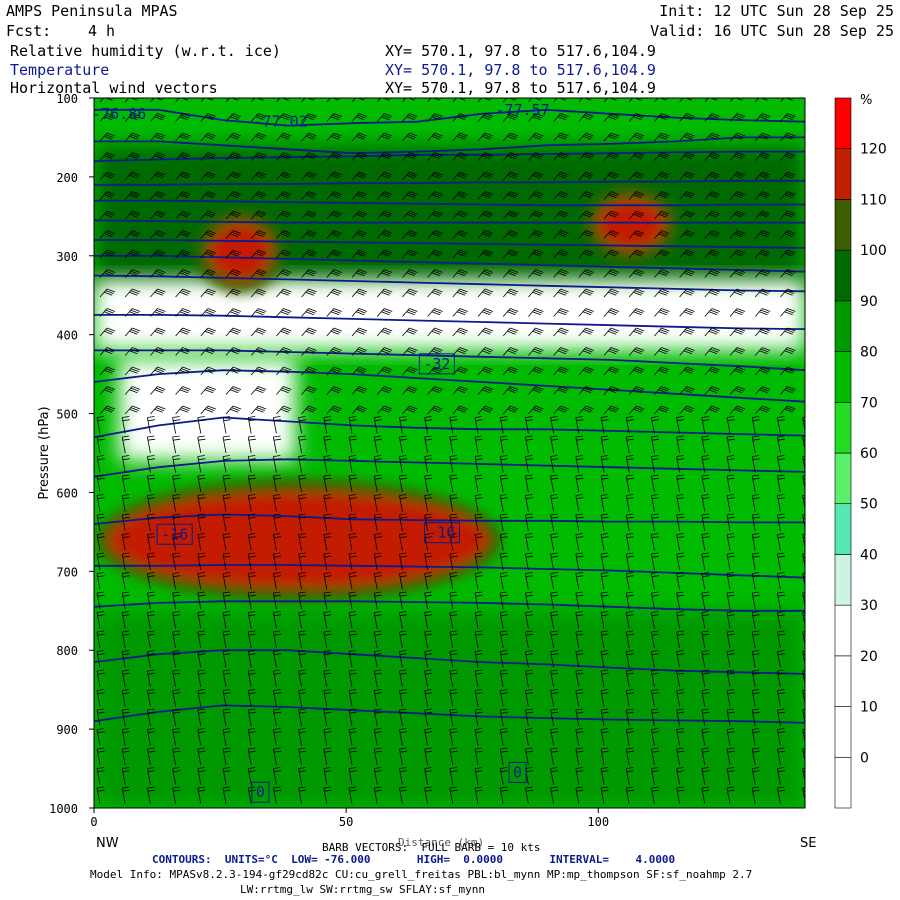  What do you see at coordinates (520, 88) in the screenshot?
I see `field-xy-wind: XY= 570.1, 97.8 to 517.6,104.9` at bounding box center [520, 88].